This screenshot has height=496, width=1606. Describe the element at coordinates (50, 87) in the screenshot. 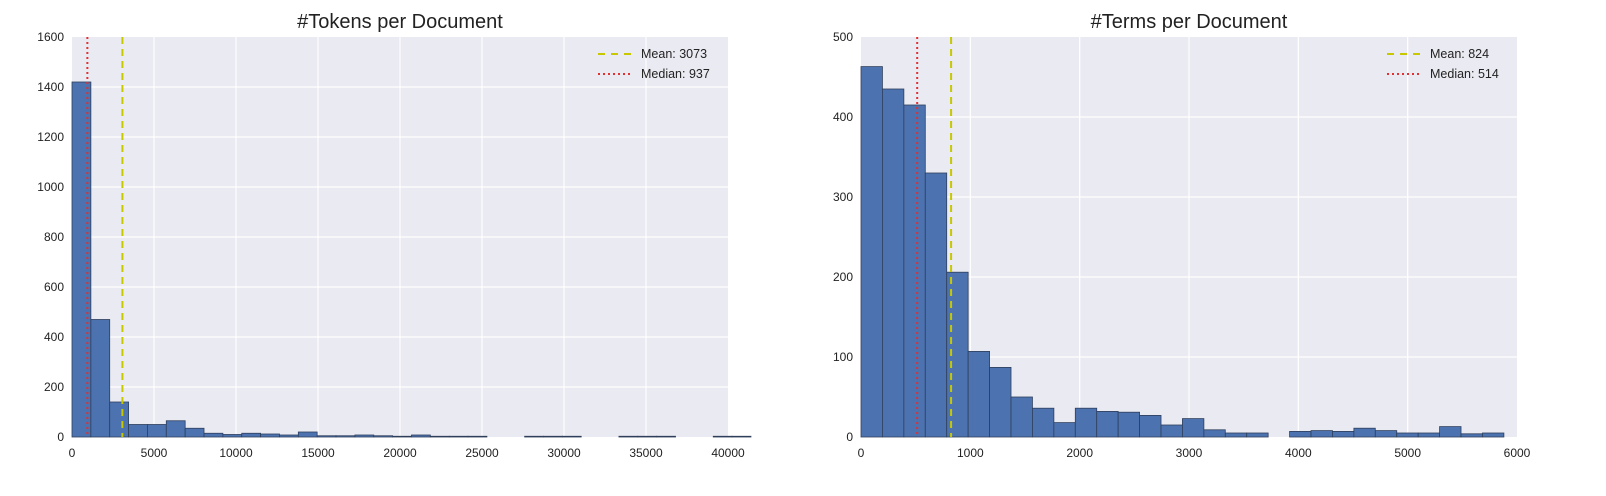

I see `y-tick-label: 1400` at that location.